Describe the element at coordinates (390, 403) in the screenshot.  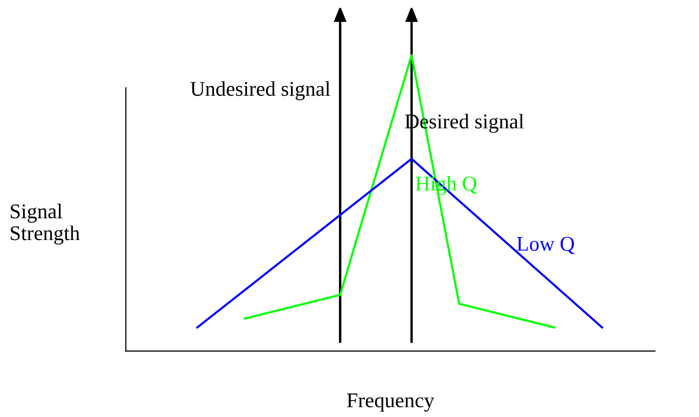
I see `x-axis-title: Frequency` at that location.